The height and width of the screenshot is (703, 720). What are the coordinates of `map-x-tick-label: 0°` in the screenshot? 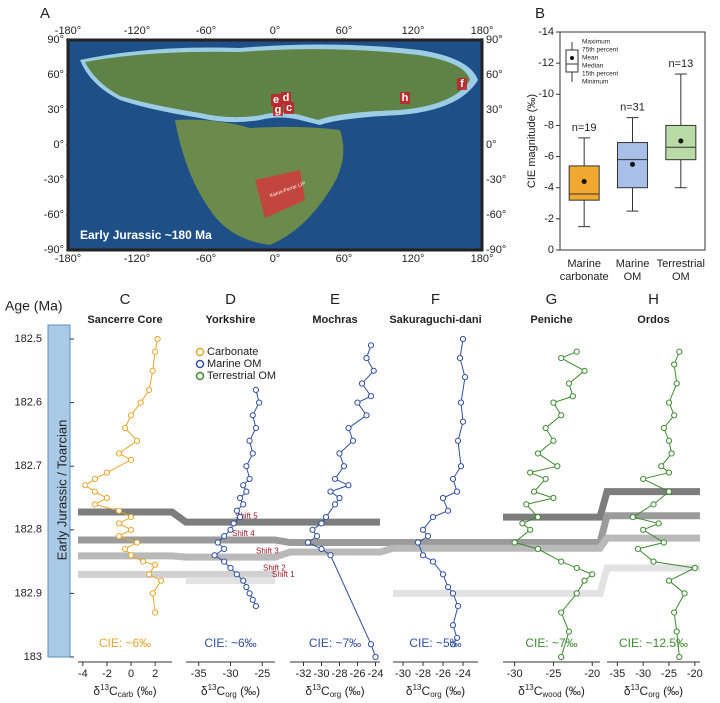 It's located at (275, 31).